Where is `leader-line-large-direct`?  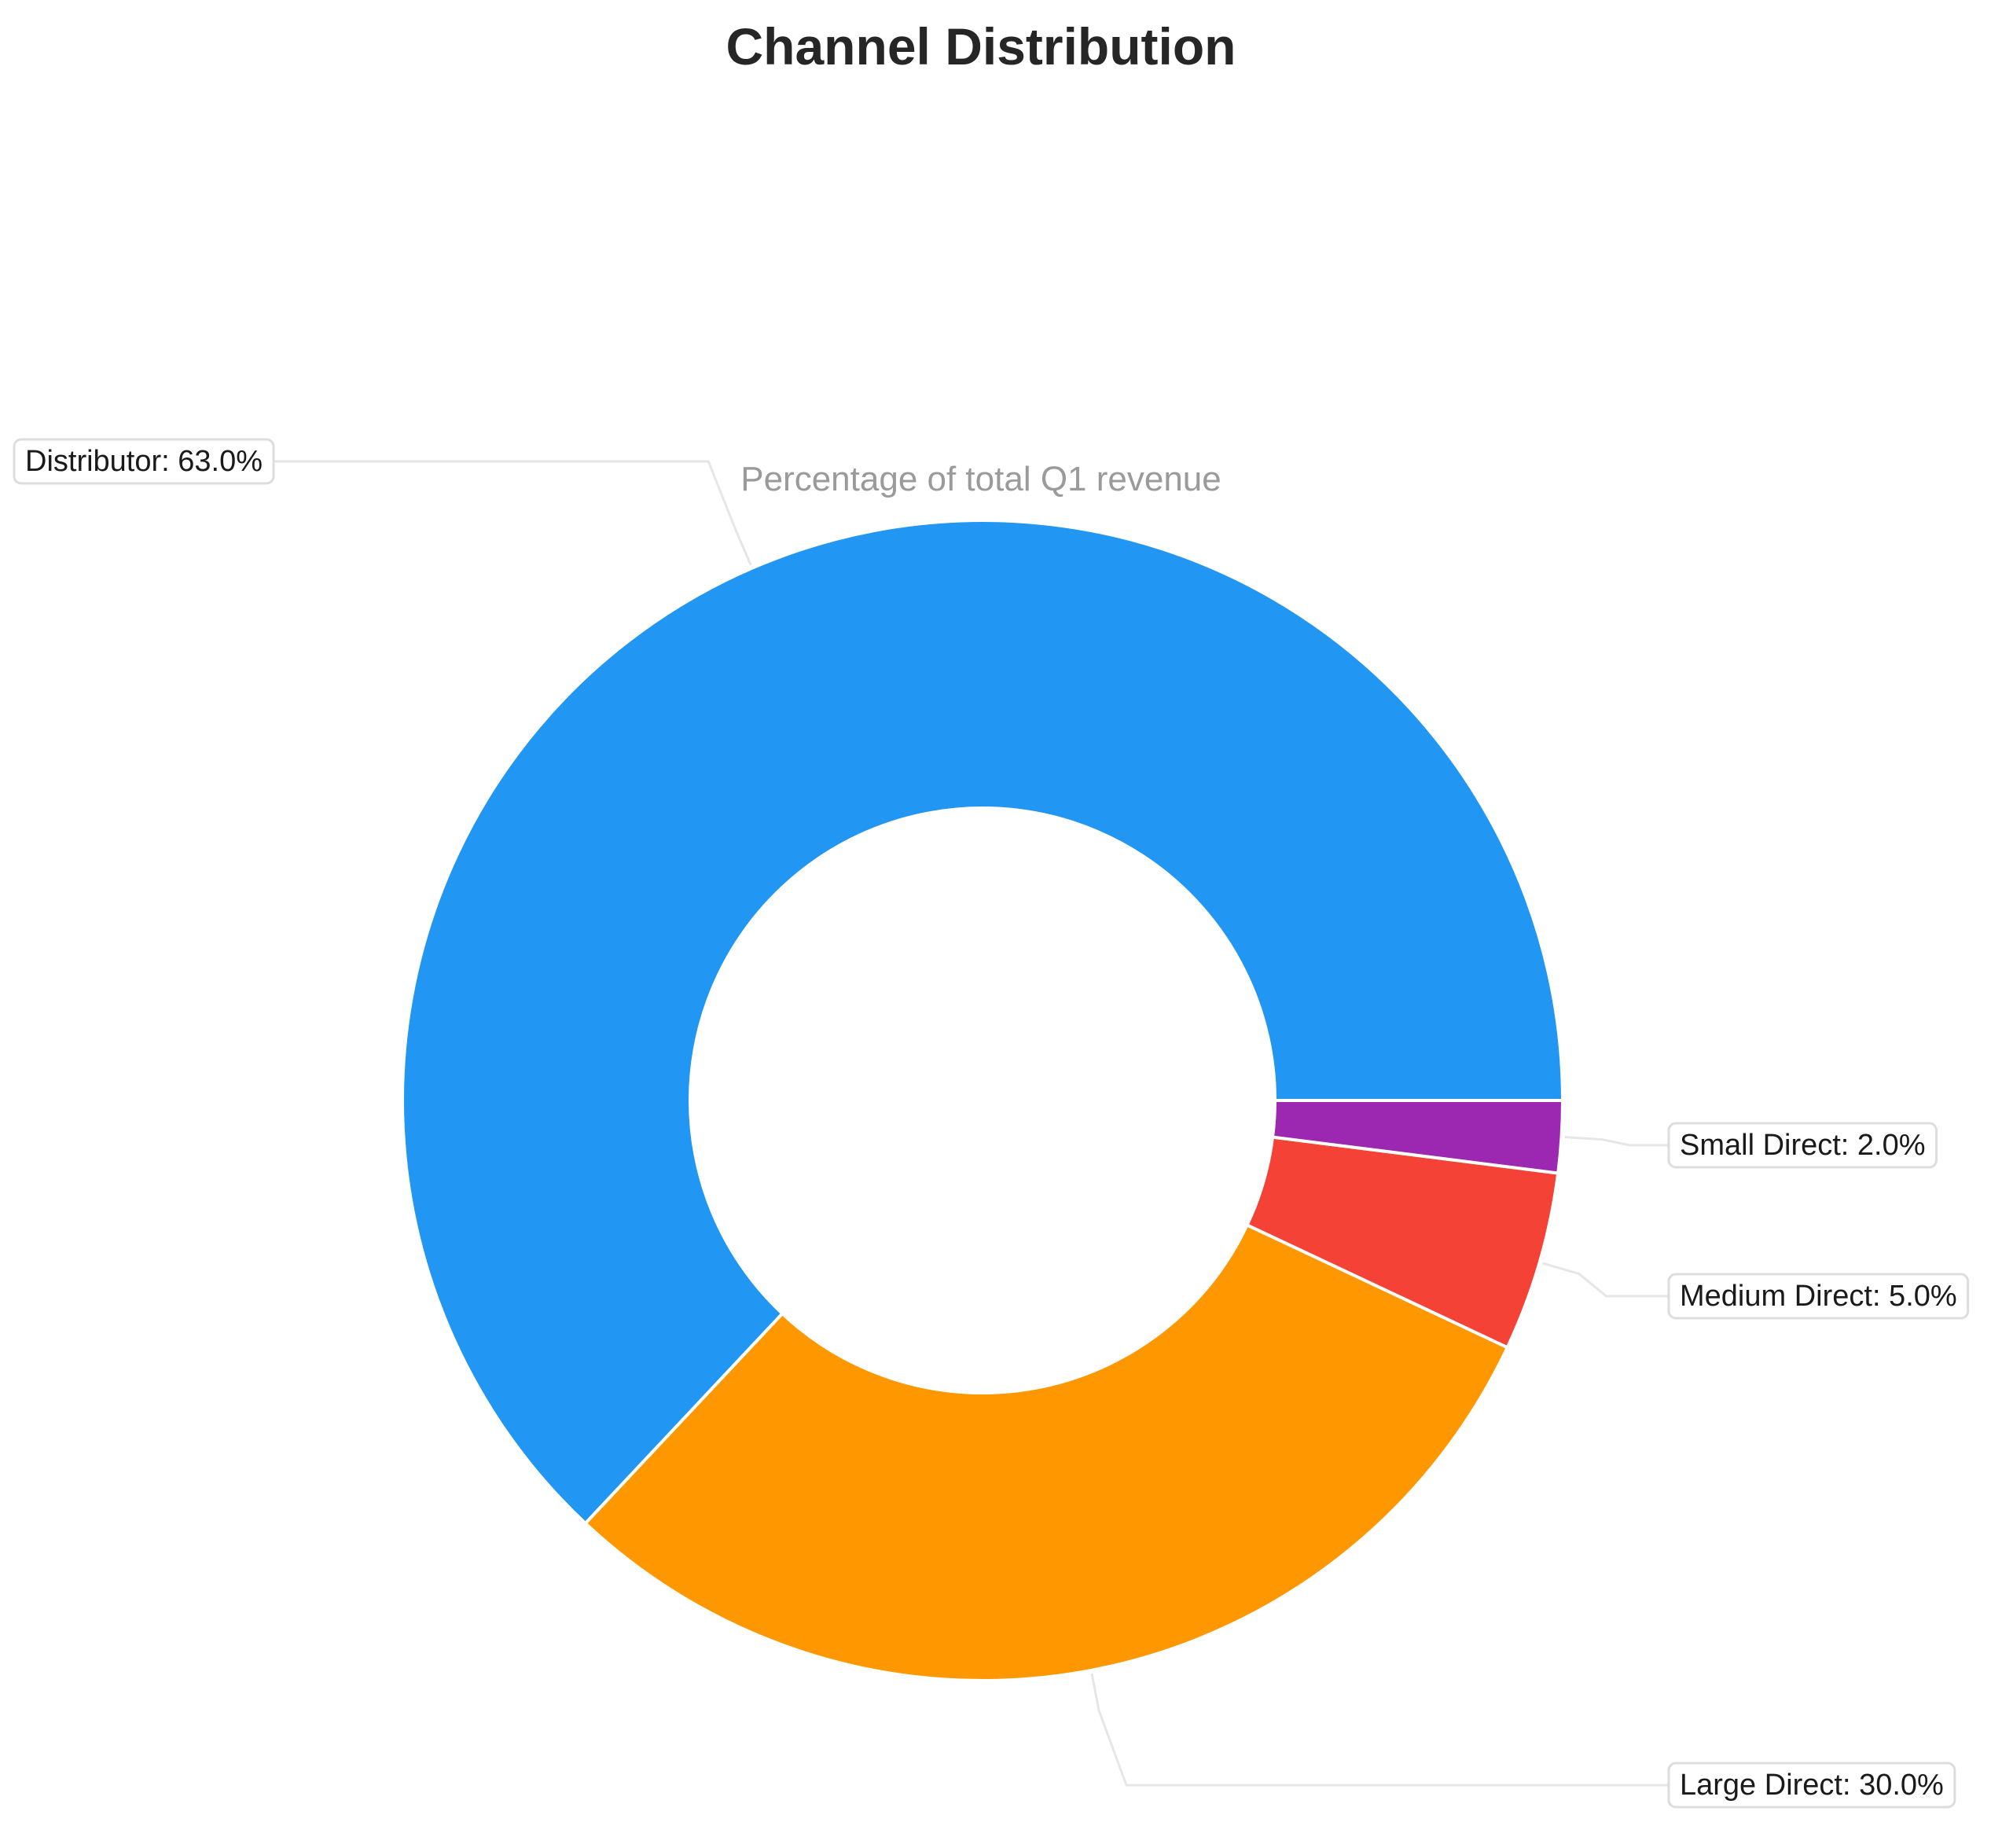 leader-line-large-direct is located at coordinates (1379, 1730).